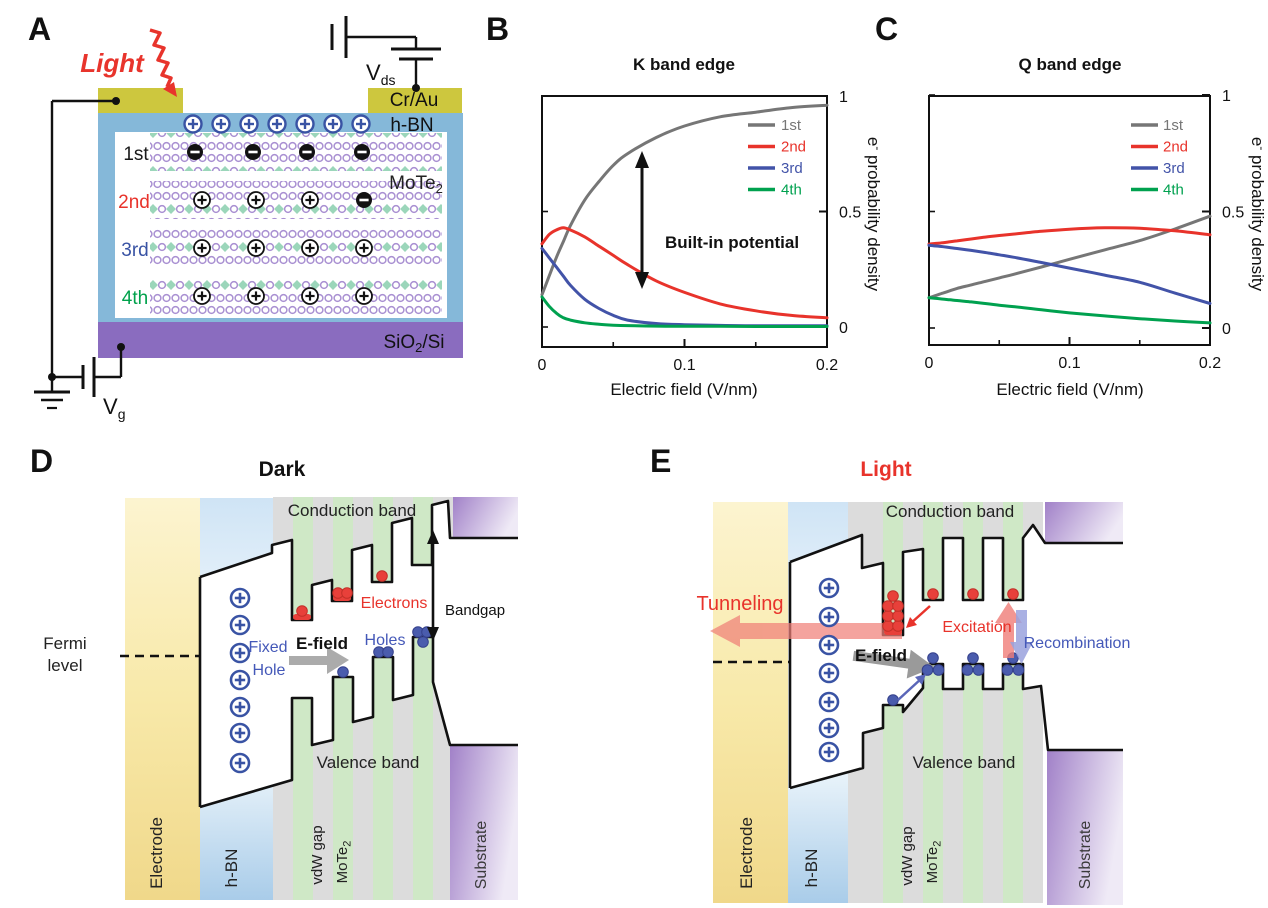  Describe the element at coordinates (956, 726) in the screenshot. I see `valence-band-edge` at that location.